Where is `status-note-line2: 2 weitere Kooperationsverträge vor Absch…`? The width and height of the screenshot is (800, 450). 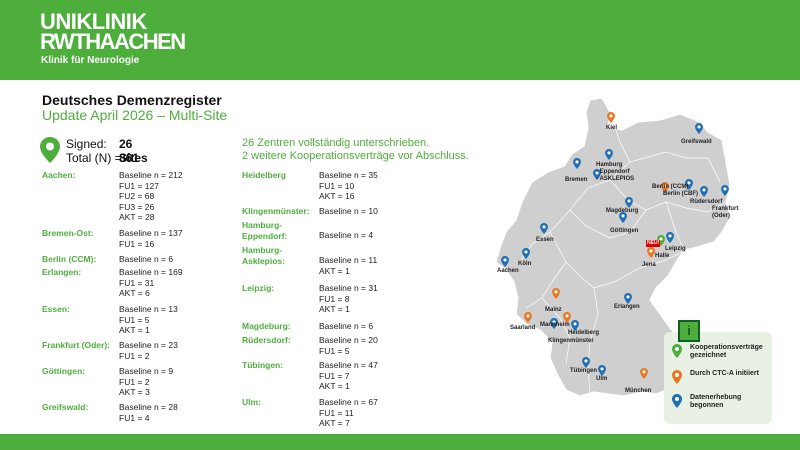 status-note-line2: 2 weitere Kooperationsverträge vor Absch… is located at coordinates (355, 156).